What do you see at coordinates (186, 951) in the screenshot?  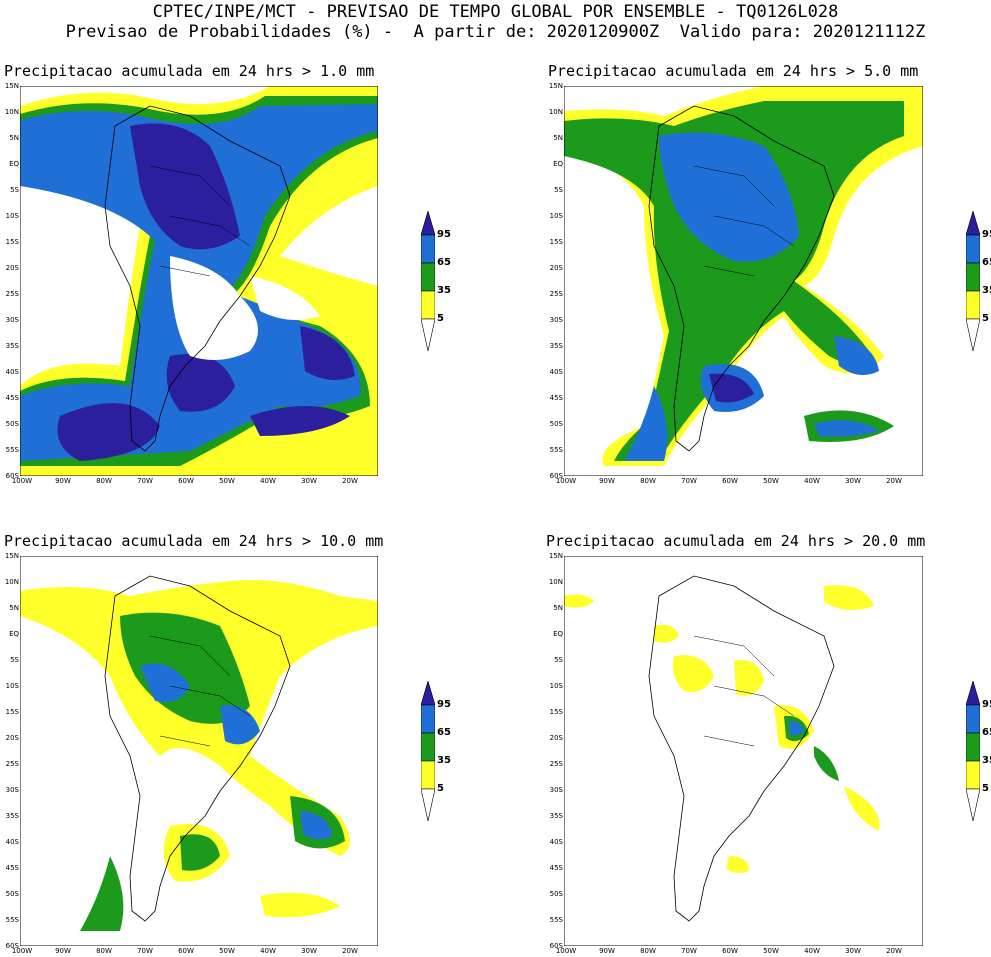 I see `lon-tick-label: 60W` at bounding box center [186, 951].